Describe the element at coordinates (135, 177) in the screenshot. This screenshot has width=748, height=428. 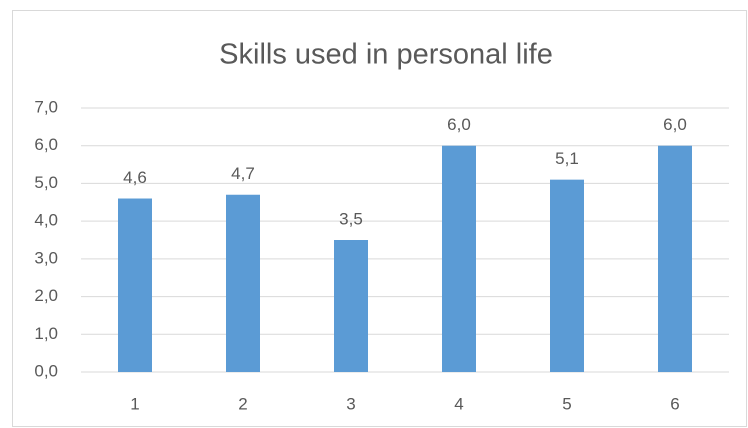
I see `data-label: 4,6` at that location.